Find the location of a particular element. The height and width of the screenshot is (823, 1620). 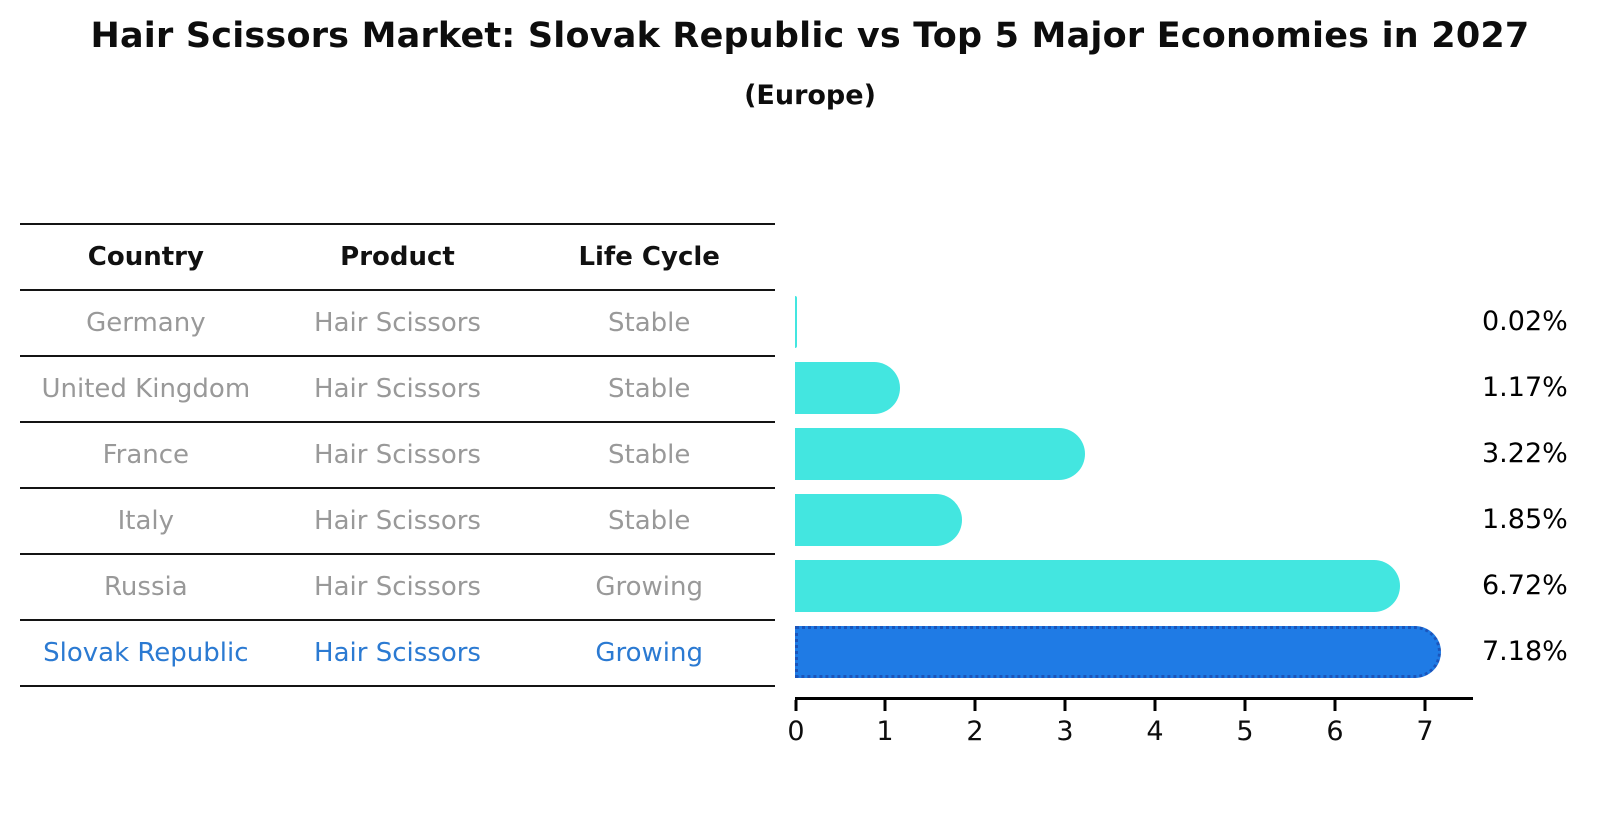

column-header-product: Product is located at coordinates (397, 257).